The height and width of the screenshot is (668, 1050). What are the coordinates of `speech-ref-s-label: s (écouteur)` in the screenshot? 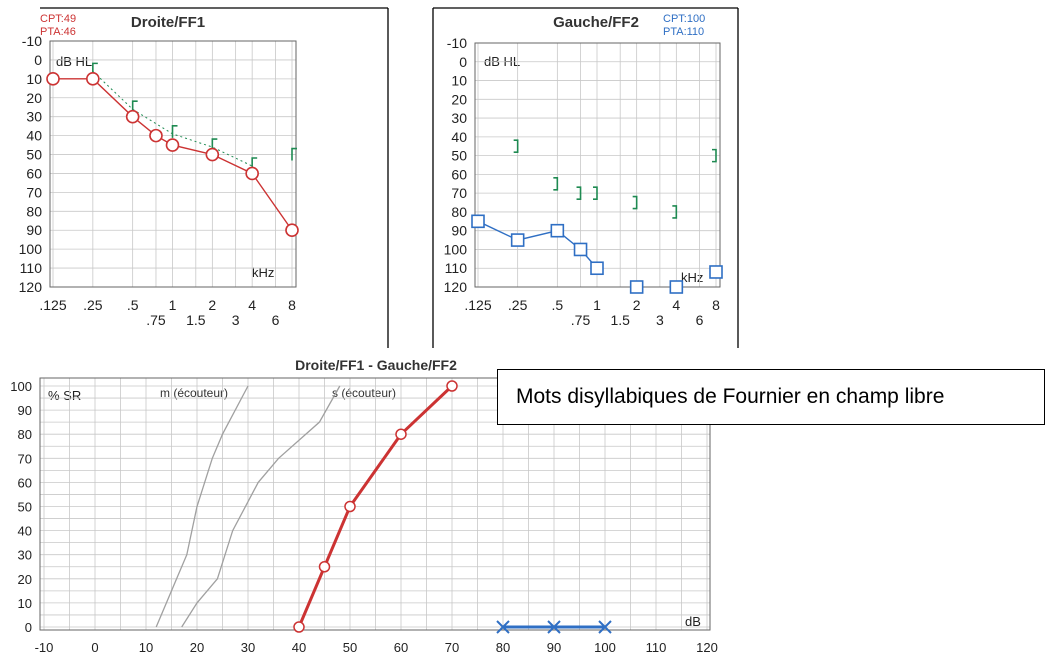 It's located at (364, 393).